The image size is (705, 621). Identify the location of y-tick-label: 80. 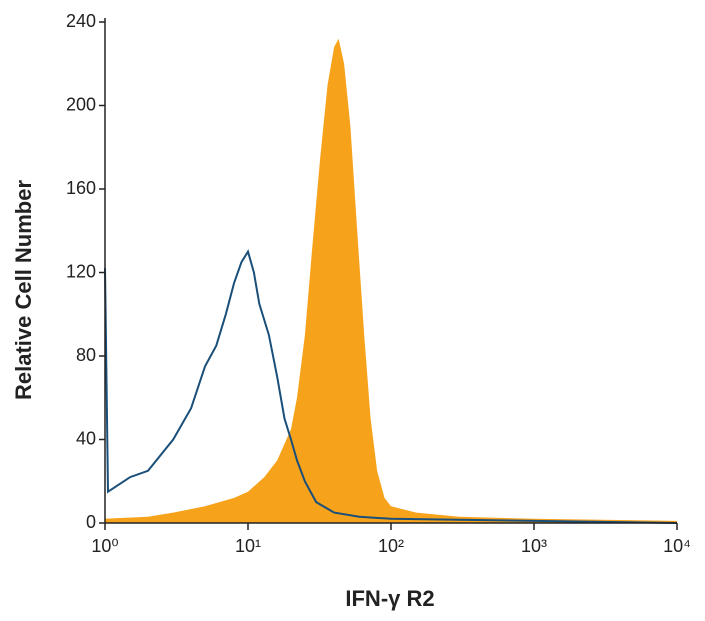
(86, 355).